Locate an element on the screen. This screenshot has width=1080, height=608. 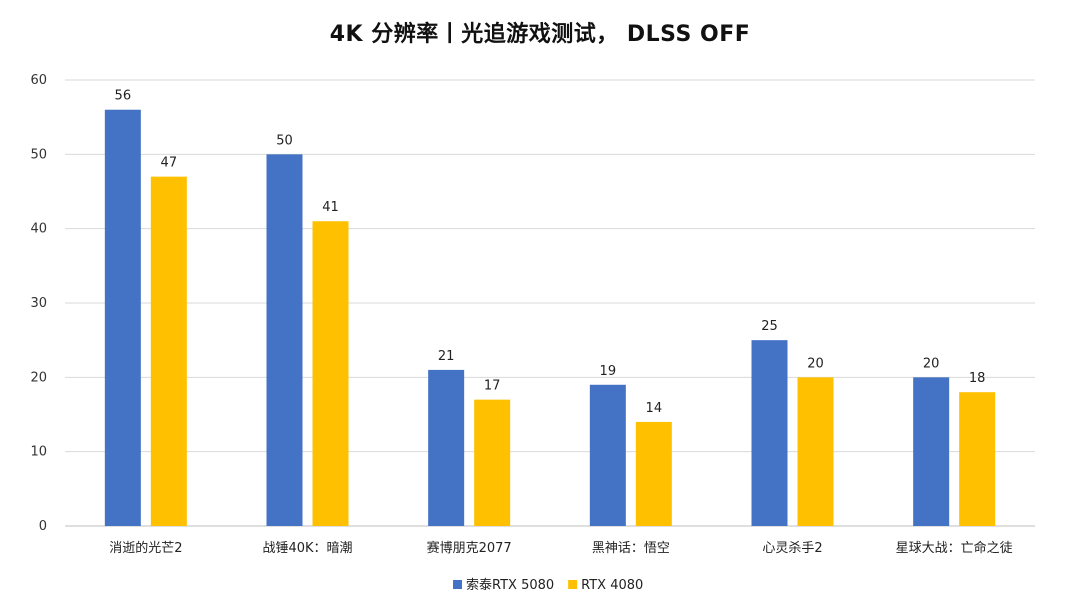
bar-series1-cat1 is located at coordinates (330, 373).